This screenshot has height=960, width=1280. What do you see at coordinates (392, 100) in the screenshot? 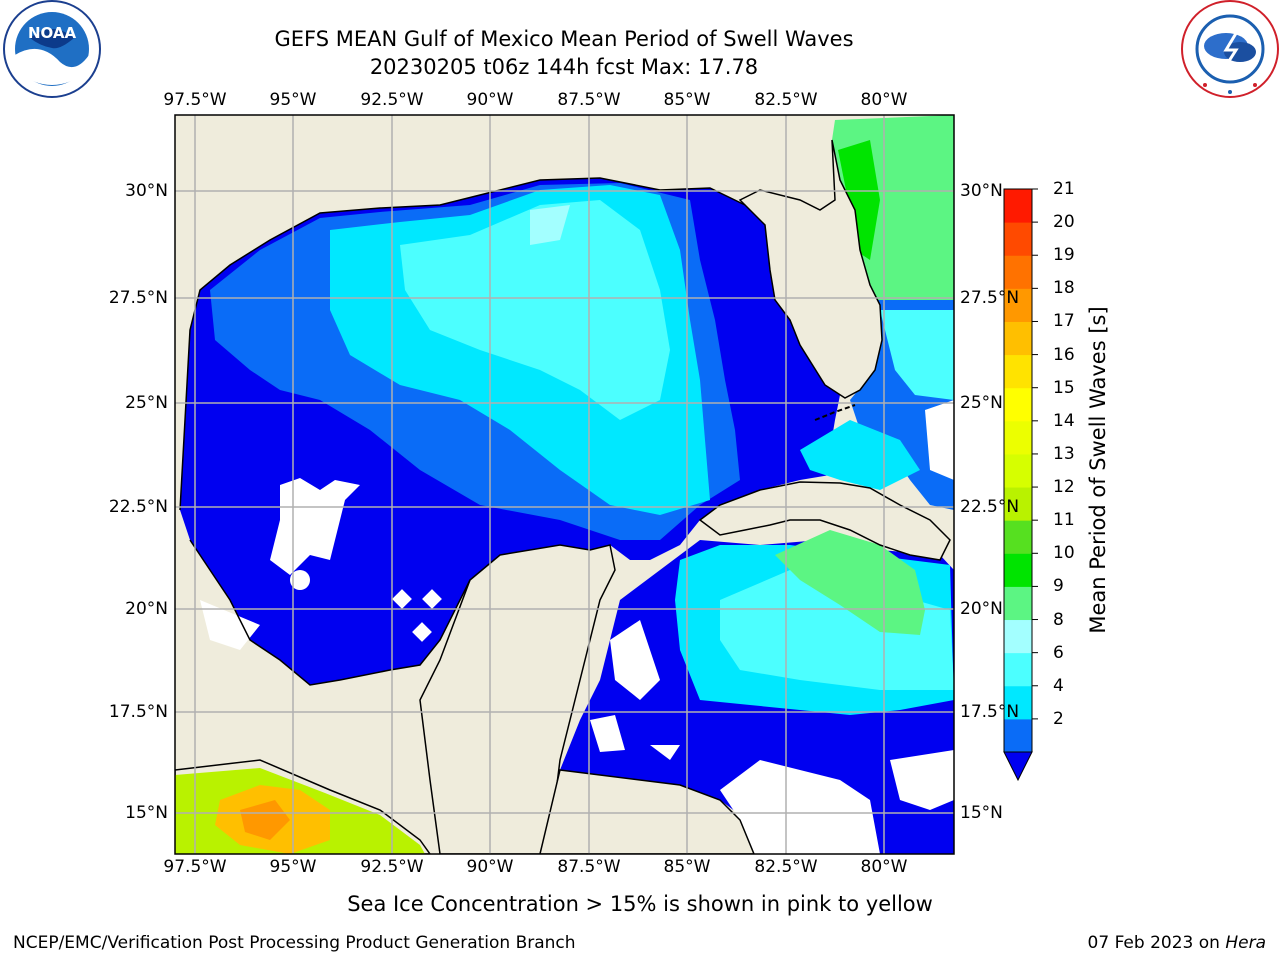
I see `lon-label-top: 92.5°W` at bounding box center [392, 100].